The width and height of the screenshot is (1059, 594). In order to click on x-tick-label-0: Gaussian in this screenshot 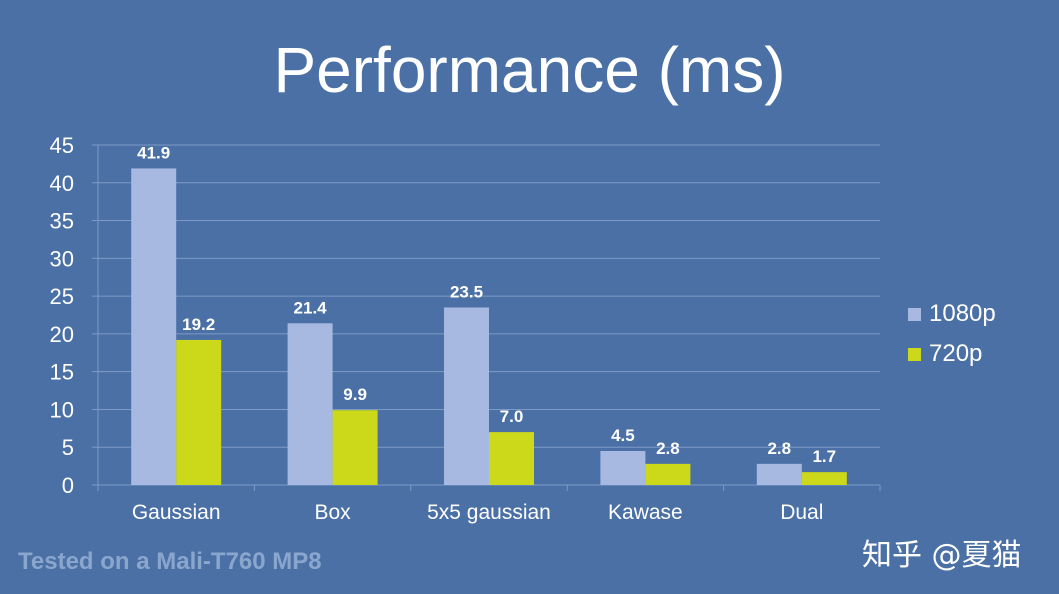, I will do `click(176, 512)`.